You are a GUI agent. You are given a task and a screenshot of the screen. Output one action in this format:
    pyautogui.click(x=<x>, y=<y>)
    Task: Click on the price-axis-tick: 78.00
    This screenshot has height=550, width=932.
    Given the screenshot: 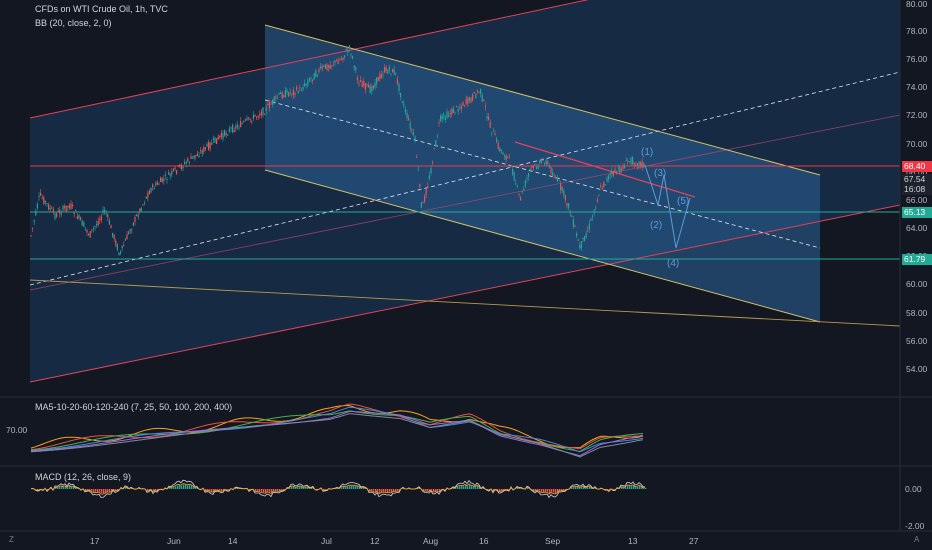 What is the action you would take?
    pyautogui.click(x=917, y=31)
    